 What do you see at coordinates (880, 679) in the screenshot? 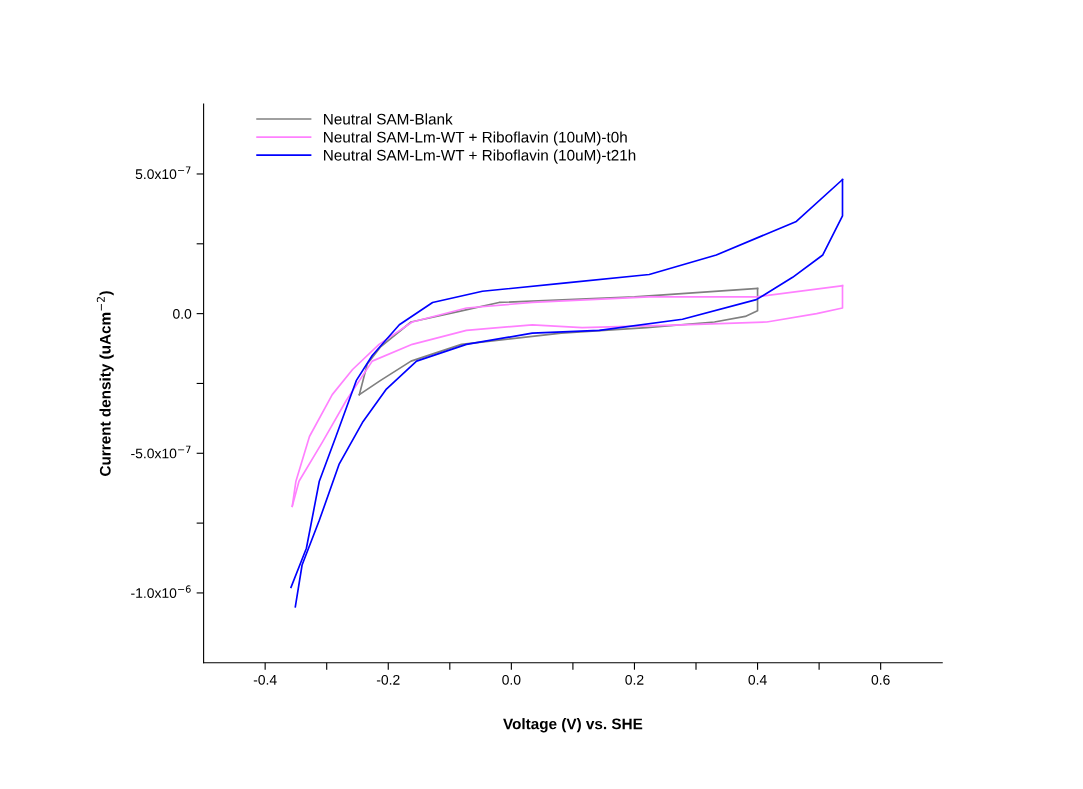
I see `x-tick-label: 0.6` at bounding box center [880, 679].